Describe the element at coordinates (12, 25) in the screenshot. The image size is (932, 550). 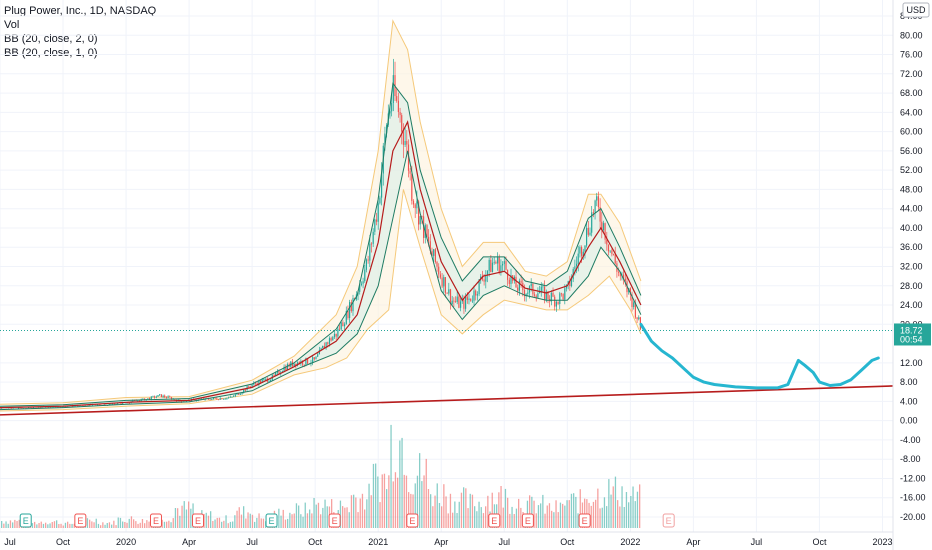
I see `study-vol: Vol` at that location.